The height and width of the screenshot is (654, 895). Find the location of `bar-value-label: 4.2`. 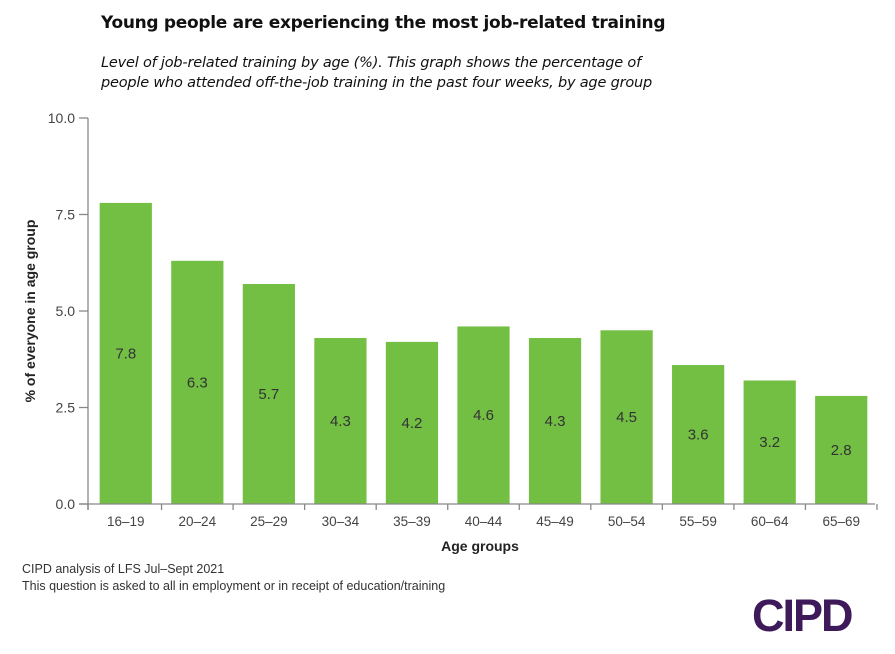

bar-value-label: 4.2 is located at coordinates (412, 423).